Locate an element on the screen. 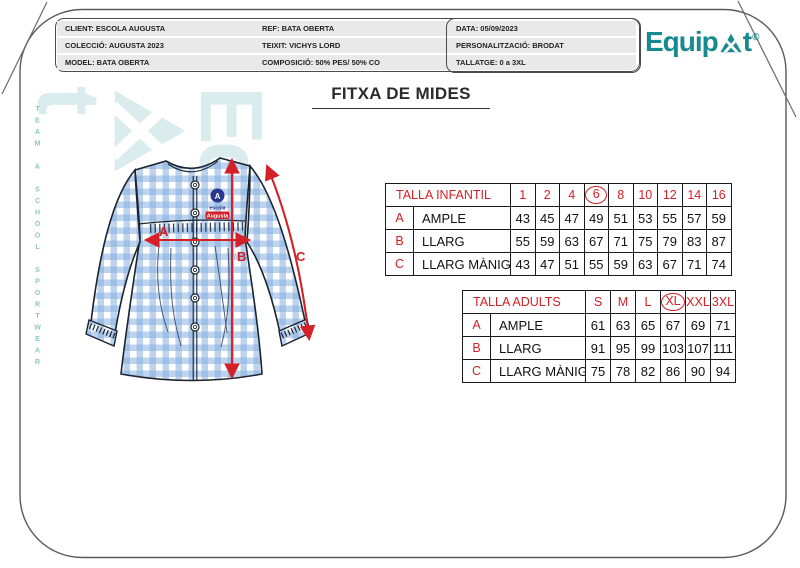 Image resolution: width=800 pixels, height=568 pixels. watermark-tagline: TEAM & SCHOOL SPORTWEAR is located at coordinates (37, 238).